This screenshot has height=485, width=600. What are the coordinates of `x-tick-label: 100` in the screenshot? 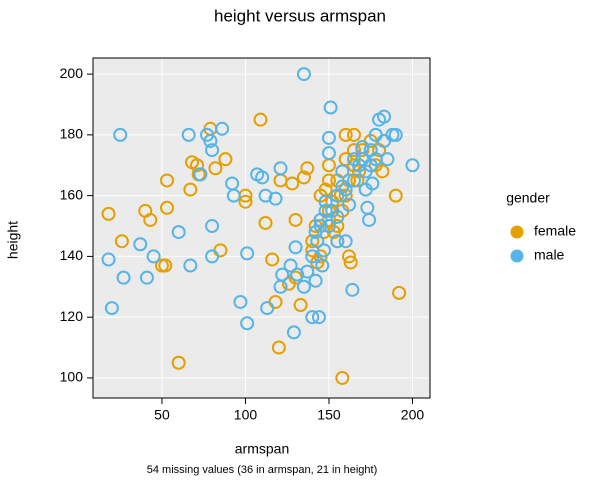 It's located at (246, 415).